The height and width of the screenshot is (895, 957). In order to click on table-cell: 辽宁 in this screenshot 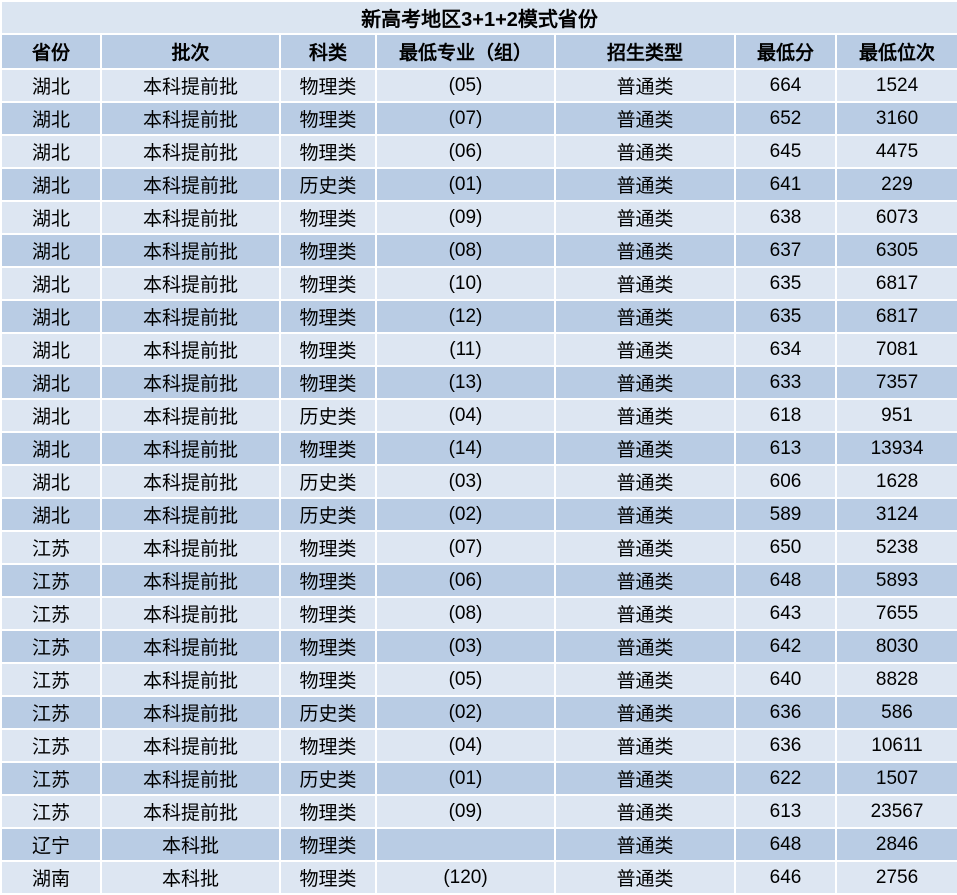, I will do `click(51, 844)`.